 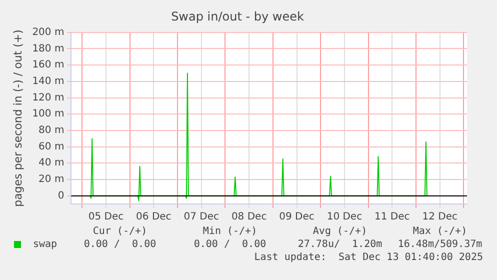 I want to click on text: Max (-/+), so click(x=440, y=231).